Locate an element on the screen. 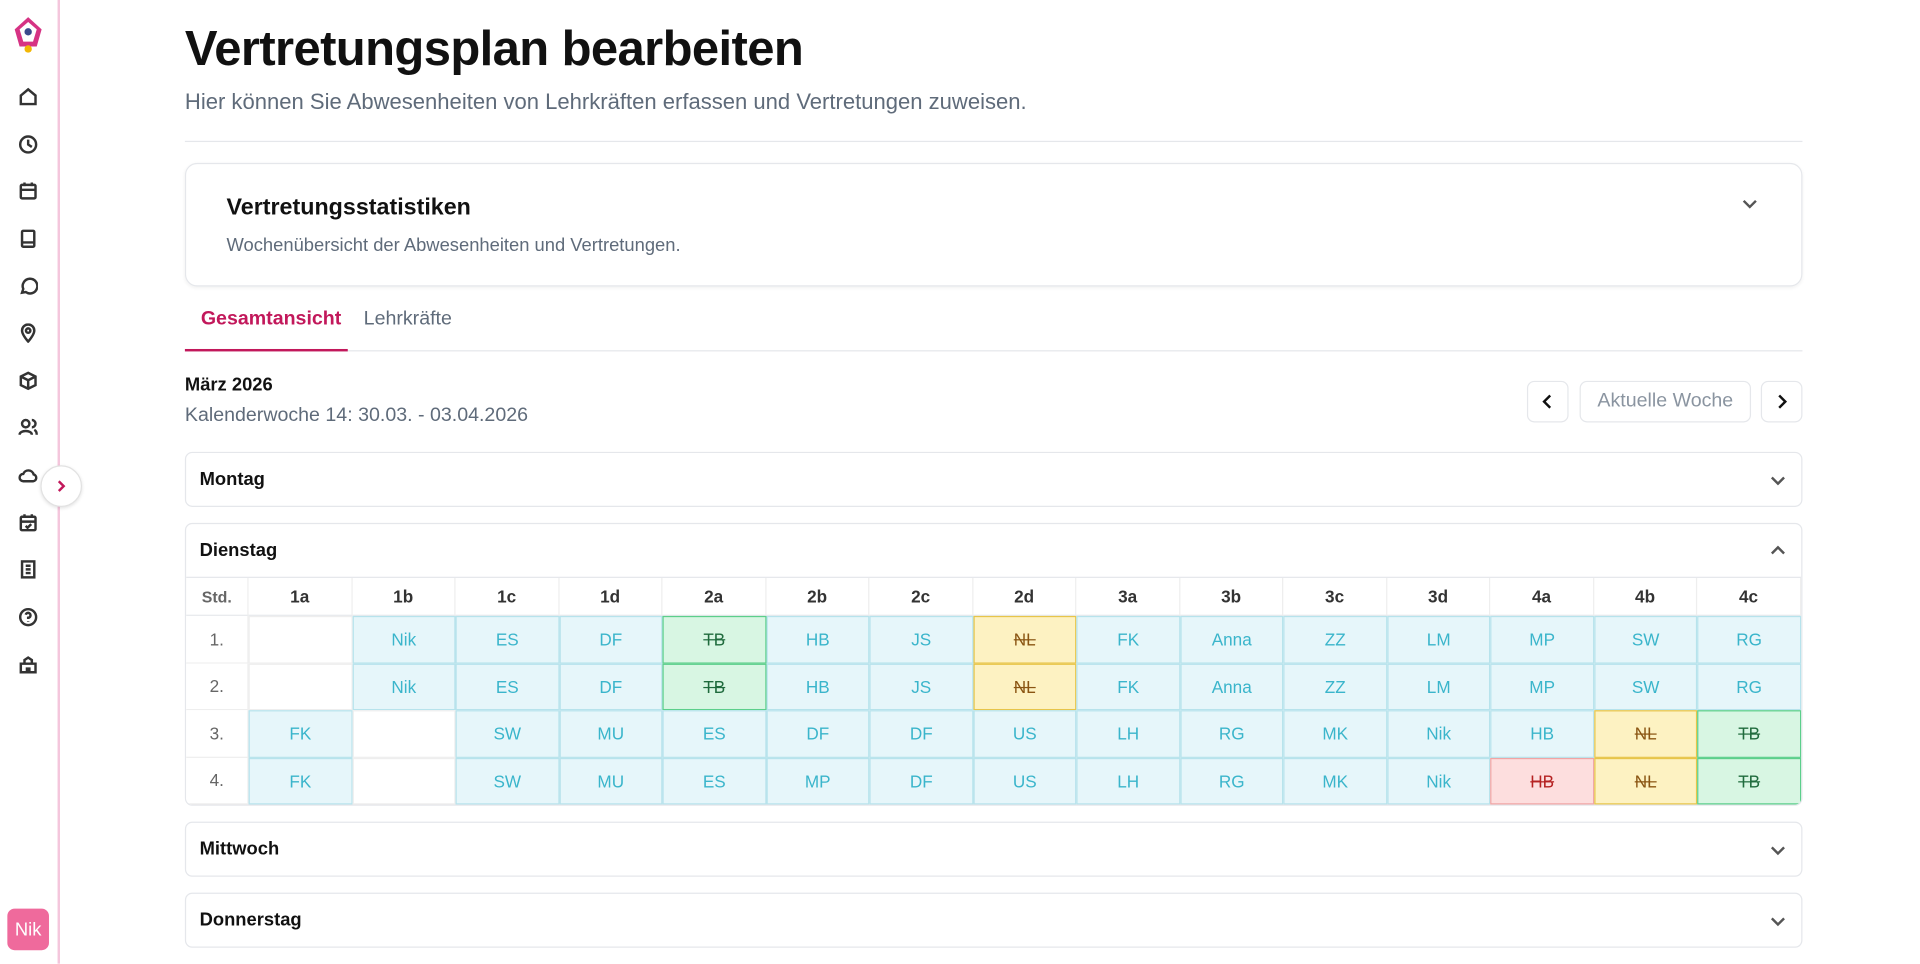  day-title: Mittwoch is located at coordinates (239, 849).